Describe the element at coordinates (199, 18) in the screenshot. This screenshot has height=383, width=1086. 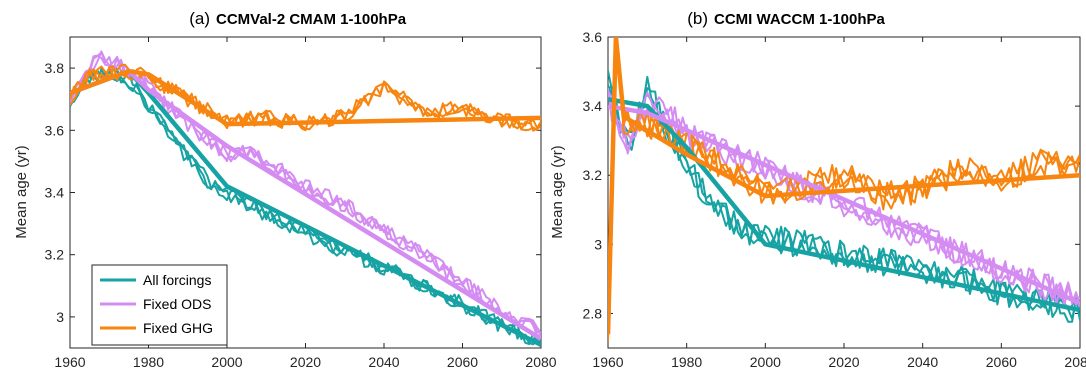
I see `panel-a-label: (a)` at that location.